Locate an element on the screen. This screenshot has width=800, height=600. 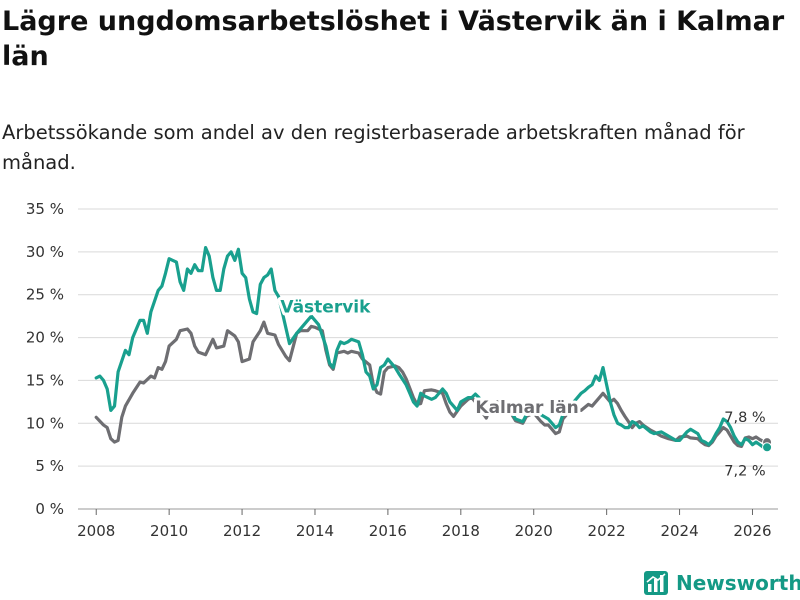
x-tick-label: 2008 is located at coordinates (96, 531).